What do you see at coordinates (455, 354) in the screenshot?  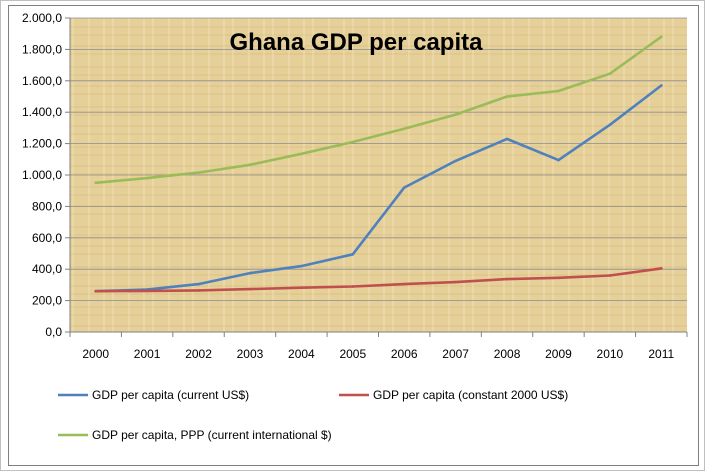 I see `x-tick-label: 2007` at bounding box center [455, 354].